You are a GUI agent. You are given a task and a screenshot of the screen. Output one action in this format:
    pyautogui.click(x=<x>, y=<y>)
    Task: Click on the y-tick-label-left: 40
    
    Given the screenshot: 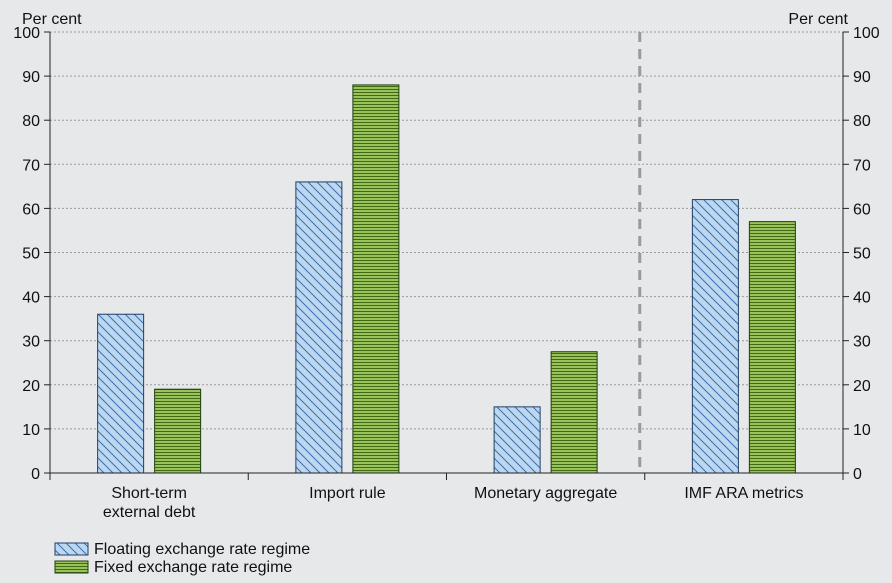 What is the action you would take?
    pyautogui.click(x=31, y=298)
    